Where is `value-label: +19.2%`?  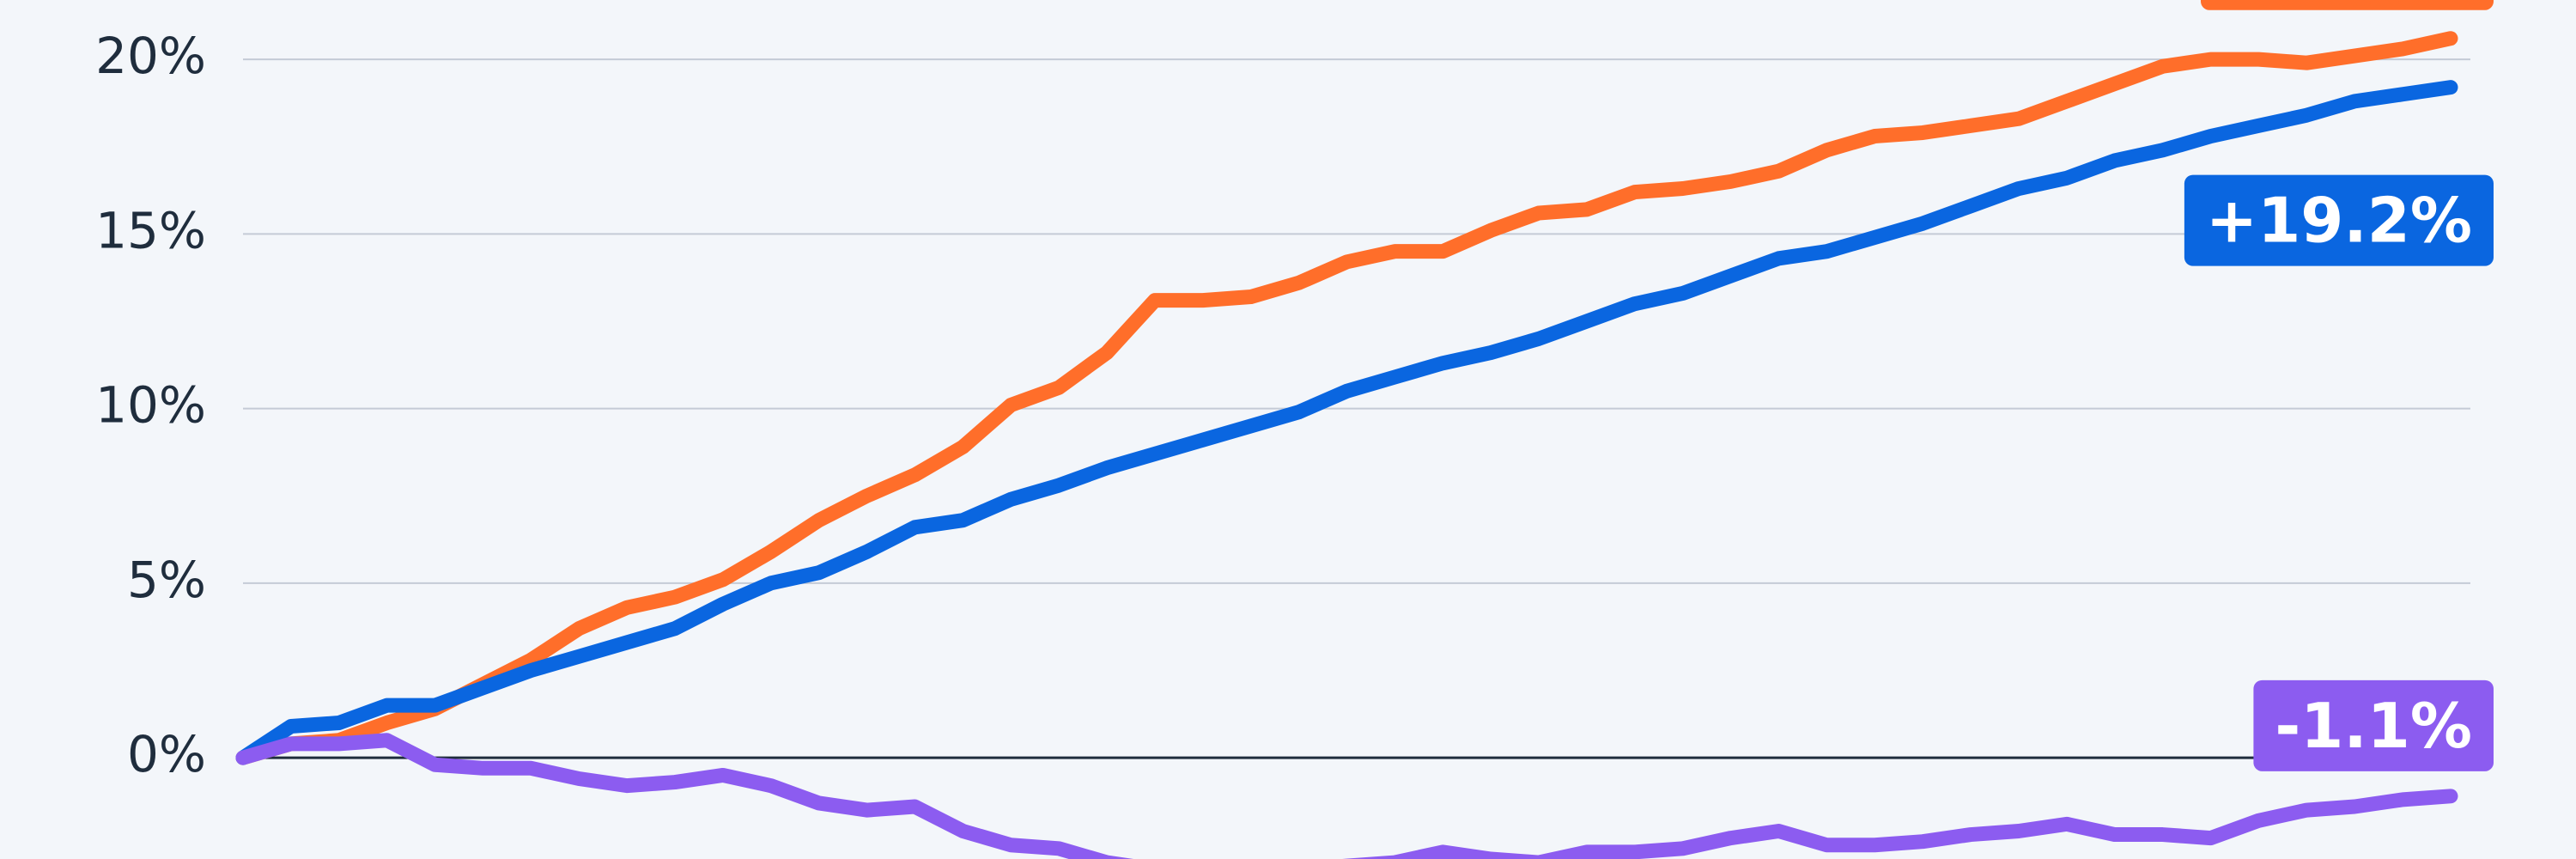
value-label: +19.2% is located at coordinates (2339, 221).